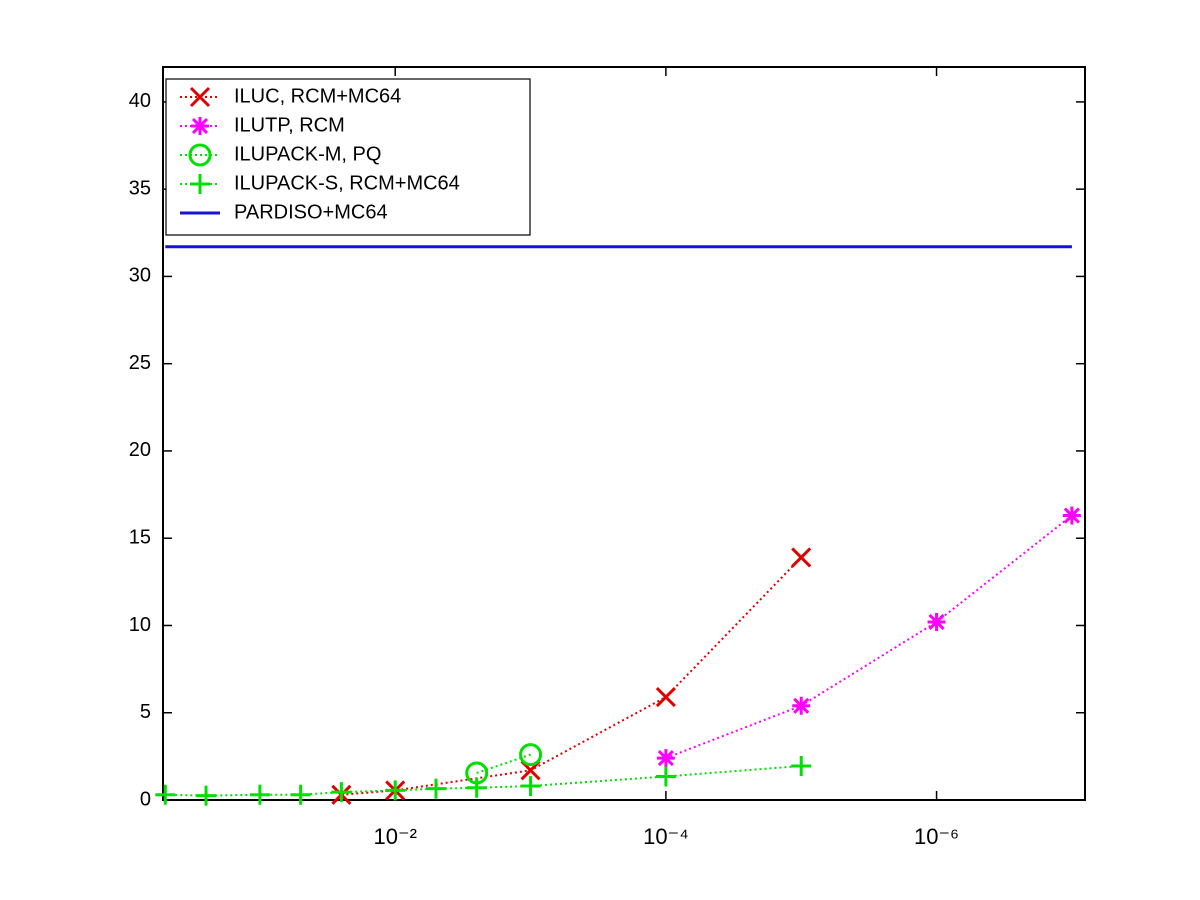 Image resolution: width=1200 pixels, height=900 pixels. I want to click on y-tick-label: 20, so click(140, 450).